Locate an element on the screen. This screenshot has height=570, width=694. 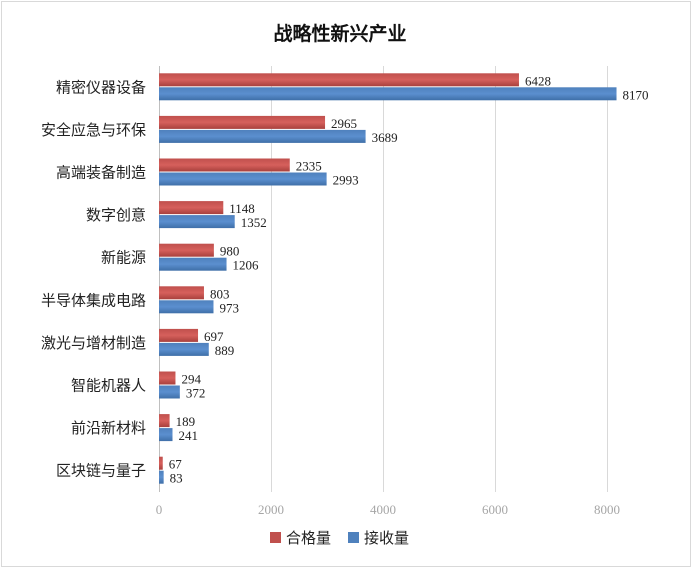
legend-entry: 合格量 is located at coordinates (308, 538).